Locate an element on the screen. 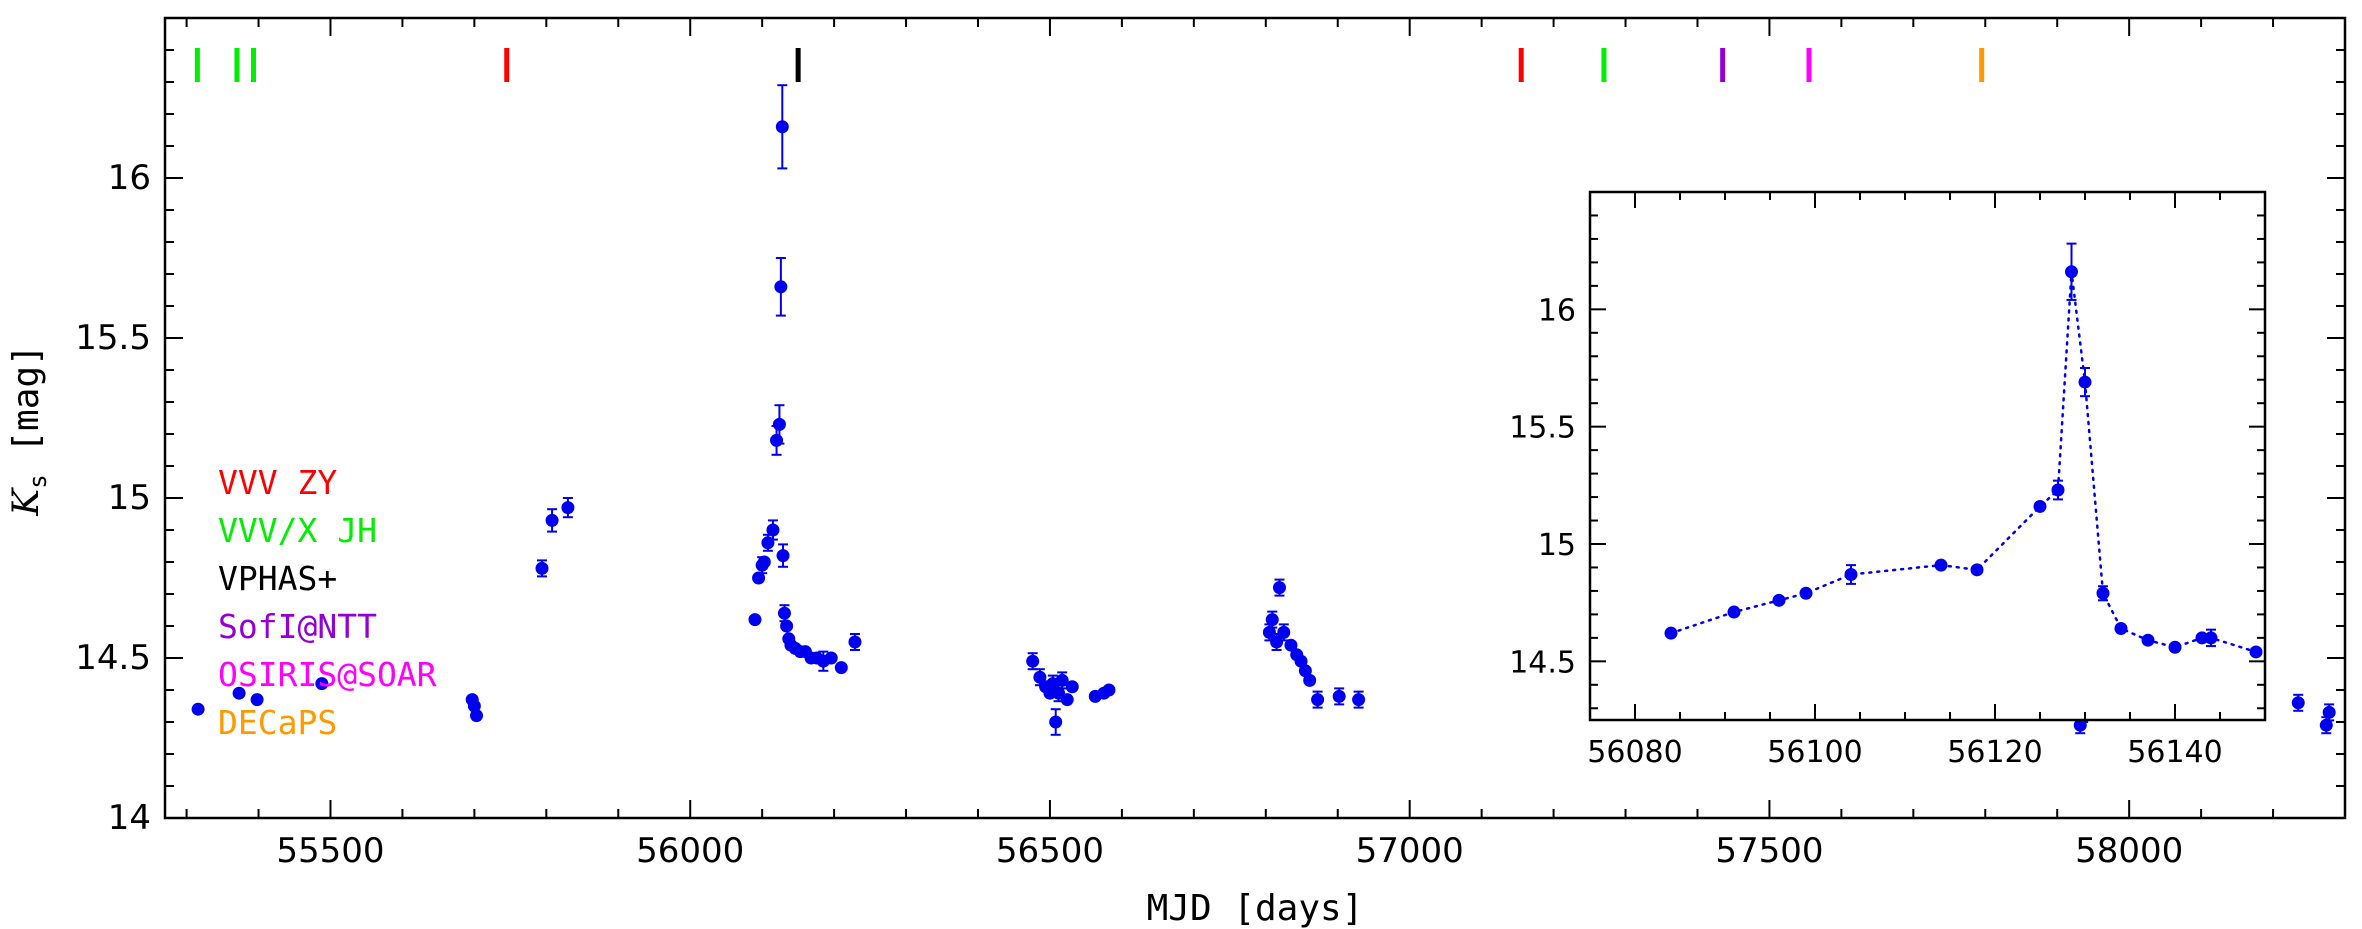  x-tick-label: 56140 is located at coordinates (2174, 752).